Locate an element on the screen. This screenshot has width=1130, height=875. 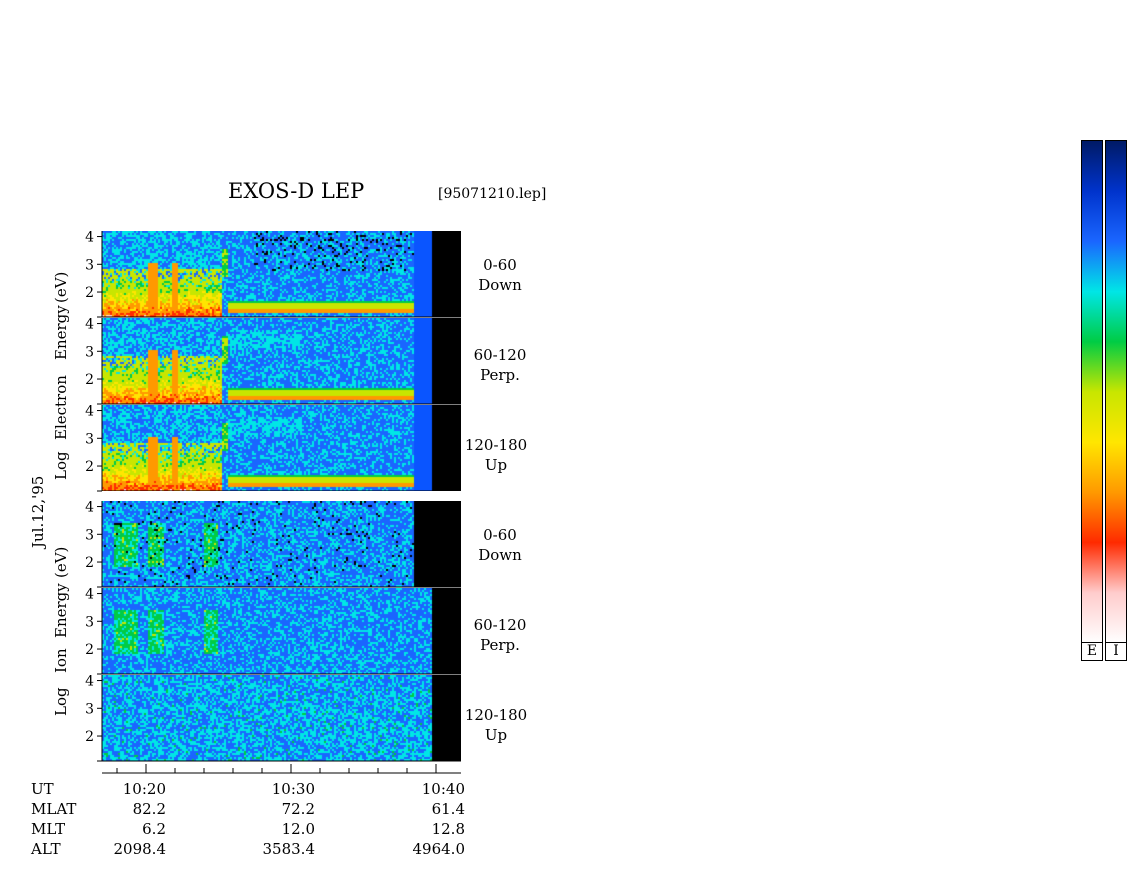
ion-ylabel-word-2: Ion is located at coordinates (61, 660).